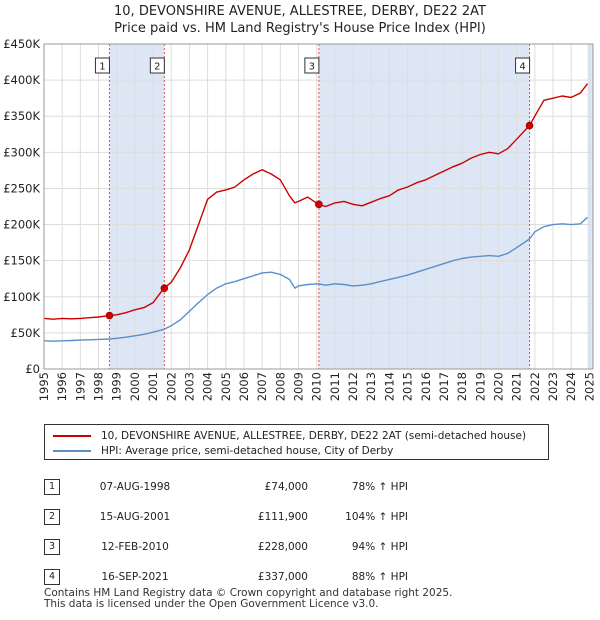  I want to click on table-row: 4 16-SEP-2021 £337,000 88% ↑ HPI, so click(226, 577).